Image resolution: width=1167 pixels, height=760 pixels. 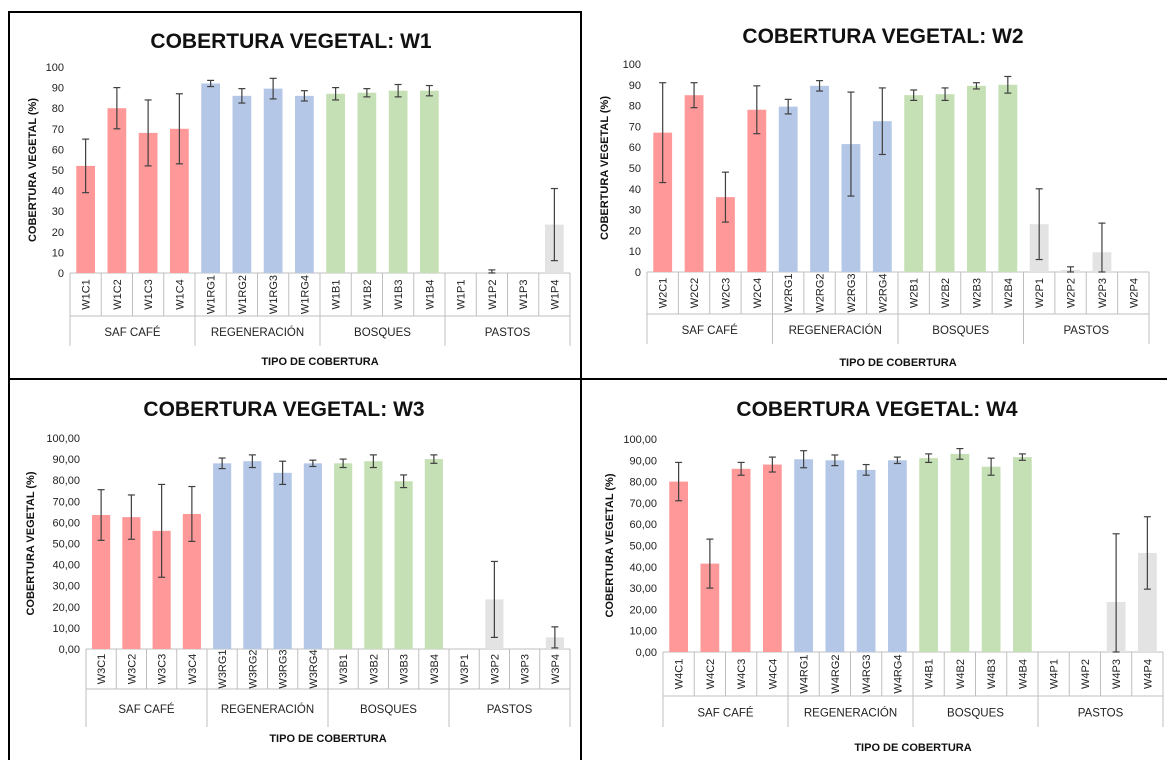 I want to click on category-label: W3P4, so click(x=556, y=669).